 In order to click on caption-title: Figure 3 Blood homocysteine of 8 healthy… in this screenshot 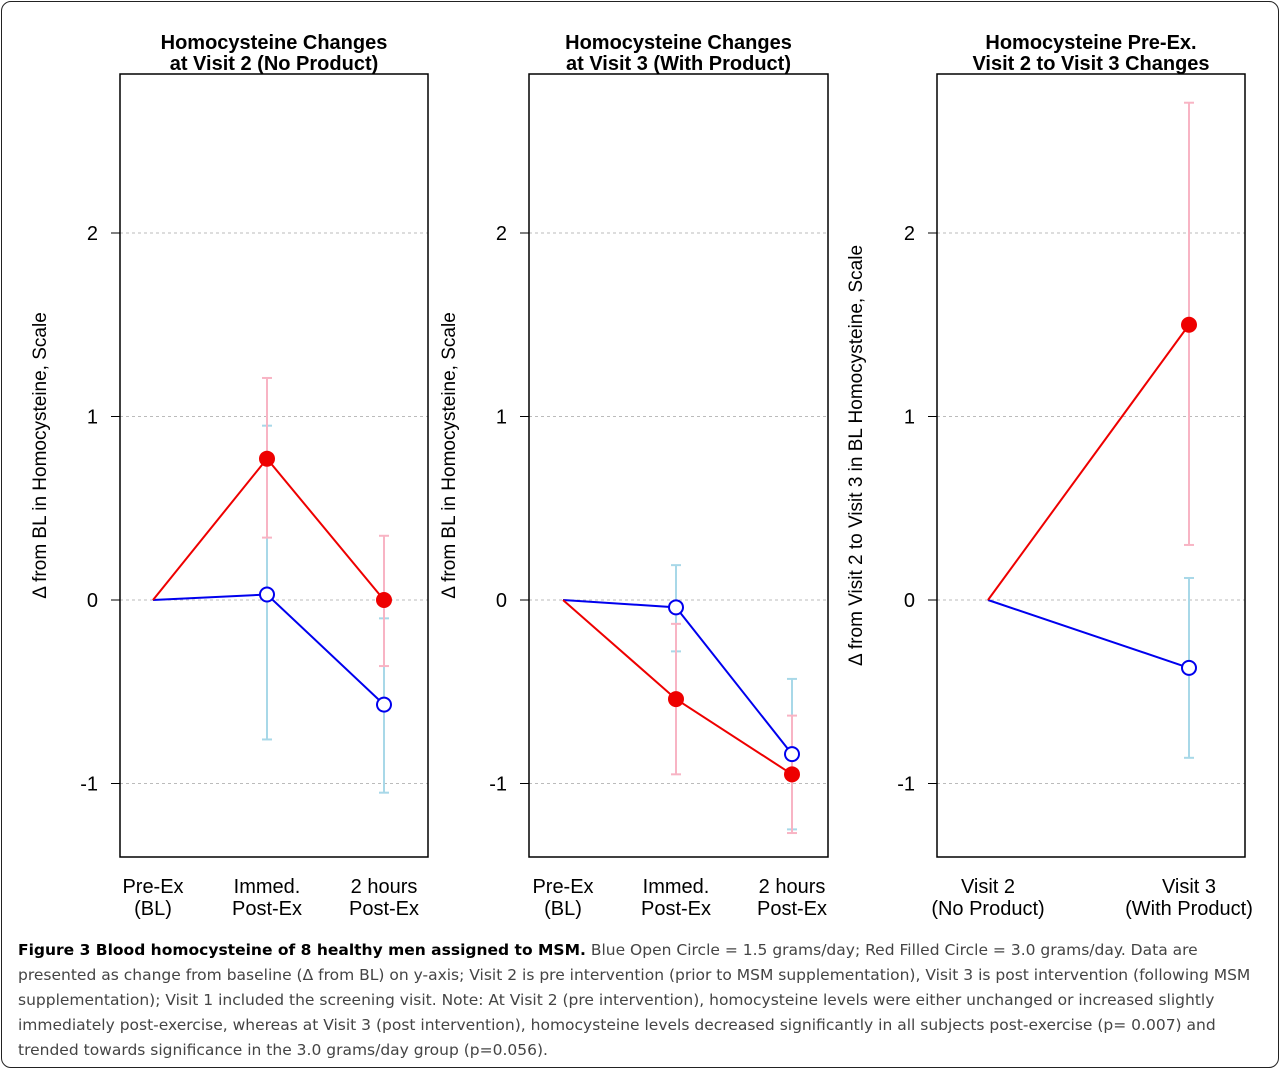, I will do `click(302, 950)`.